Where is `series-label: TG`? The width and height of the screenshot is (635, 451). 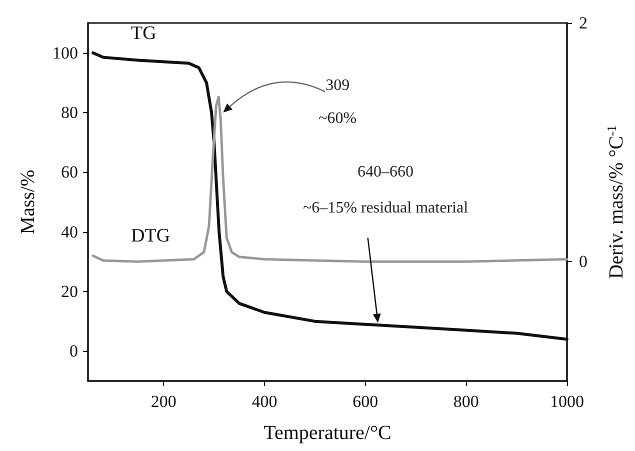 series-label: TG is located at coordinates (144, 33).